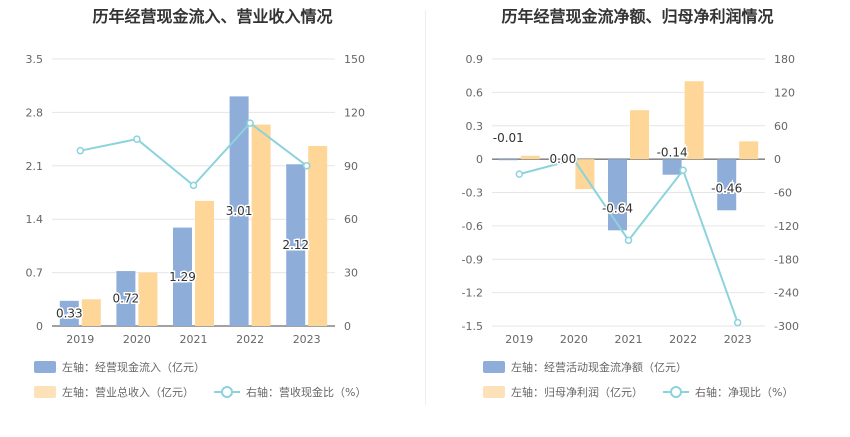 This screenshot has height=437, width=850. I want to click on chart-title: 历年经营现金流入、营业收入情况, so click(212, 16).